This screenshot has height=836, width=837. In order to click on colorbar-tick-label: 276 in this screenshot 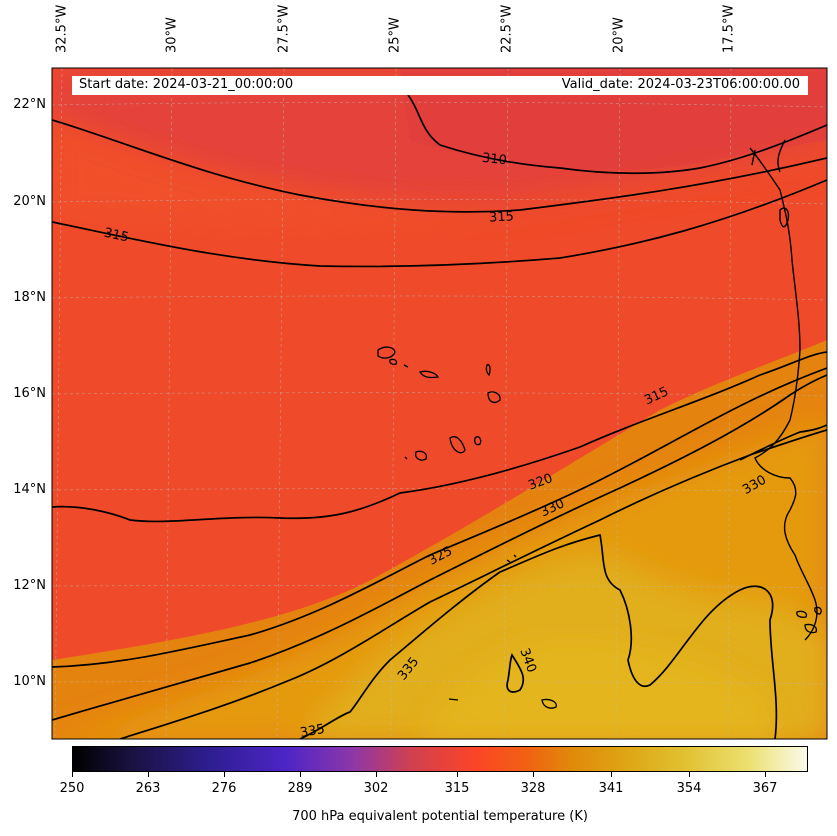, I will do `click(224, 788)`.